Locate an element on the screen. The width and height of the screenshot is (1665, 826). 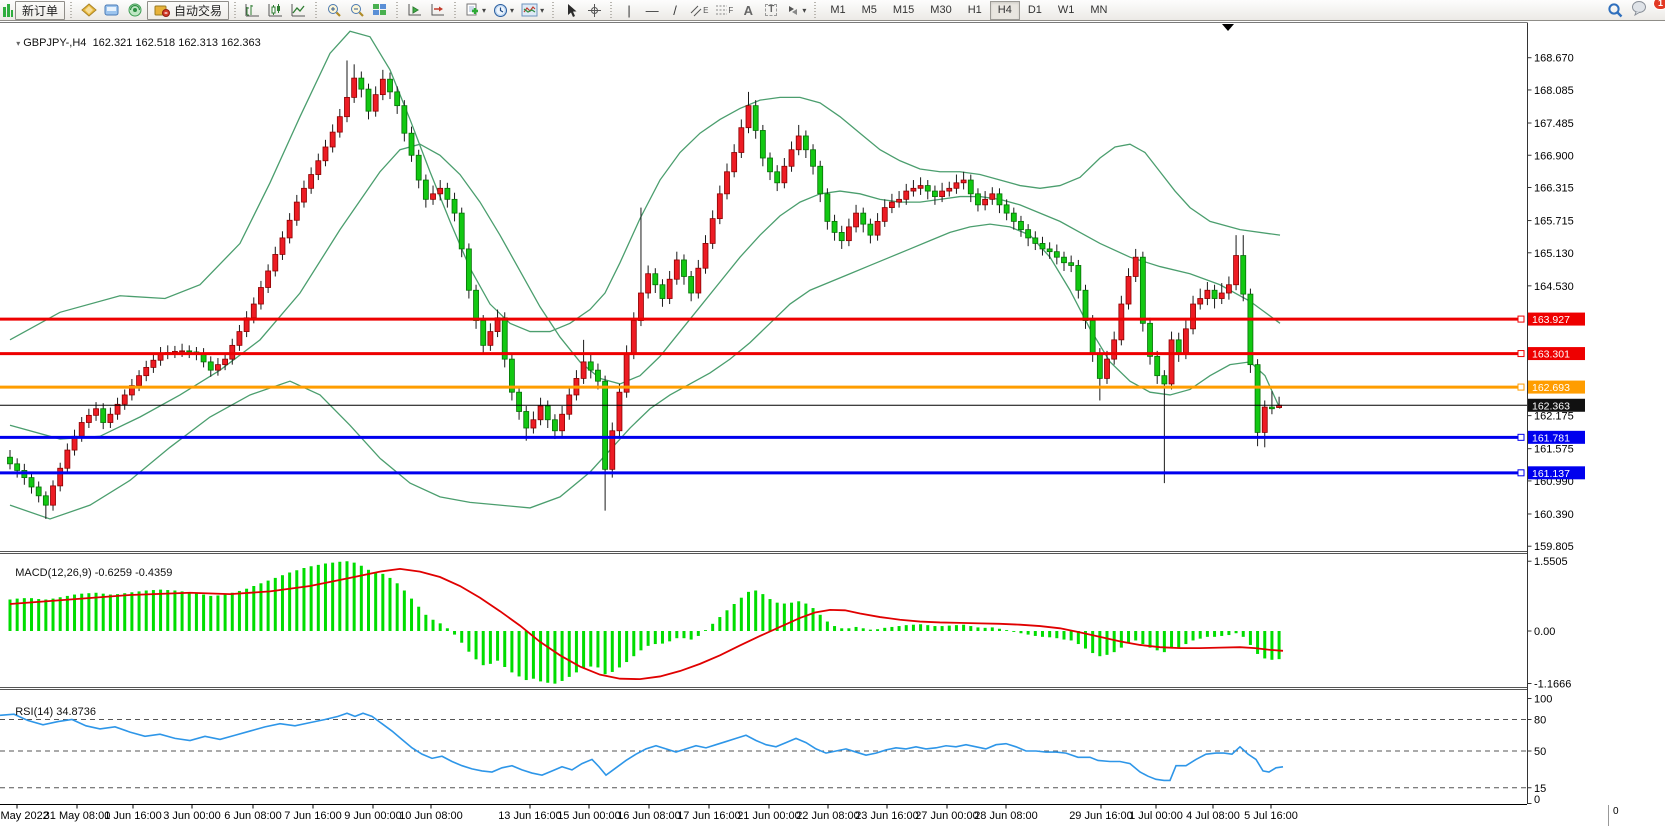
svg-text: 168.670 is located at coordinates (1554, 59).